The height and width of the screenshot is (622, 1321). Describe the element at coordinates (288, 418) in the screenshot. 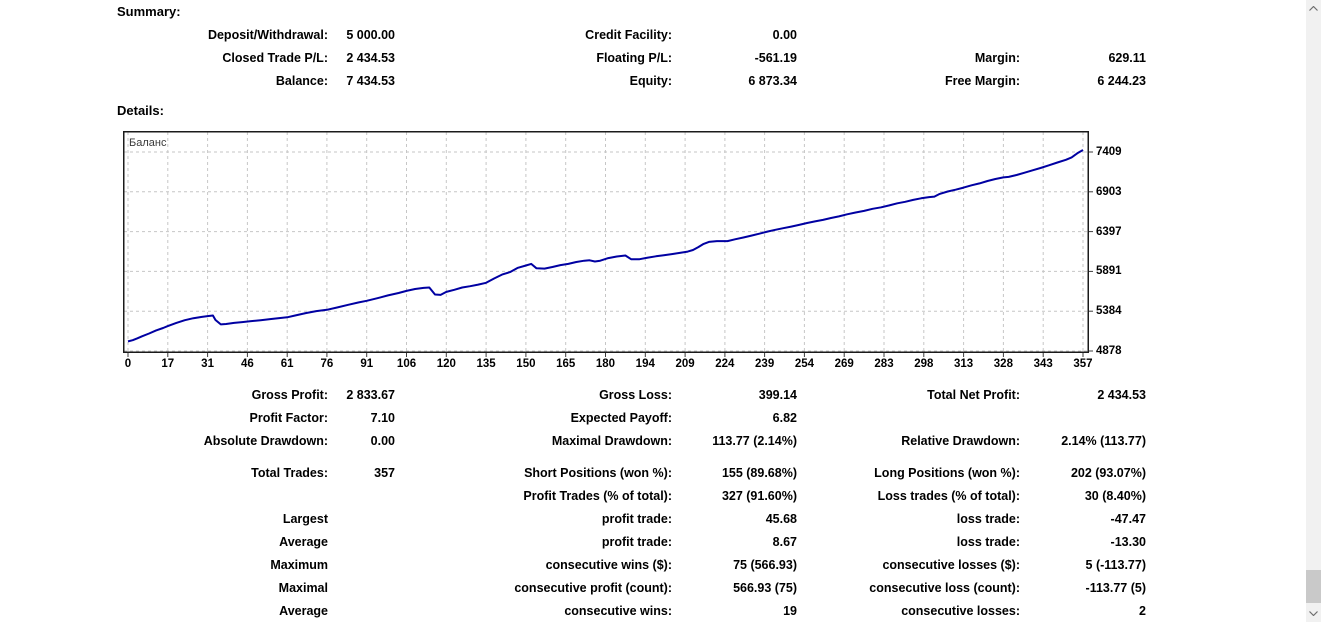

I see `stat-label: Profit Factor:` at that location.